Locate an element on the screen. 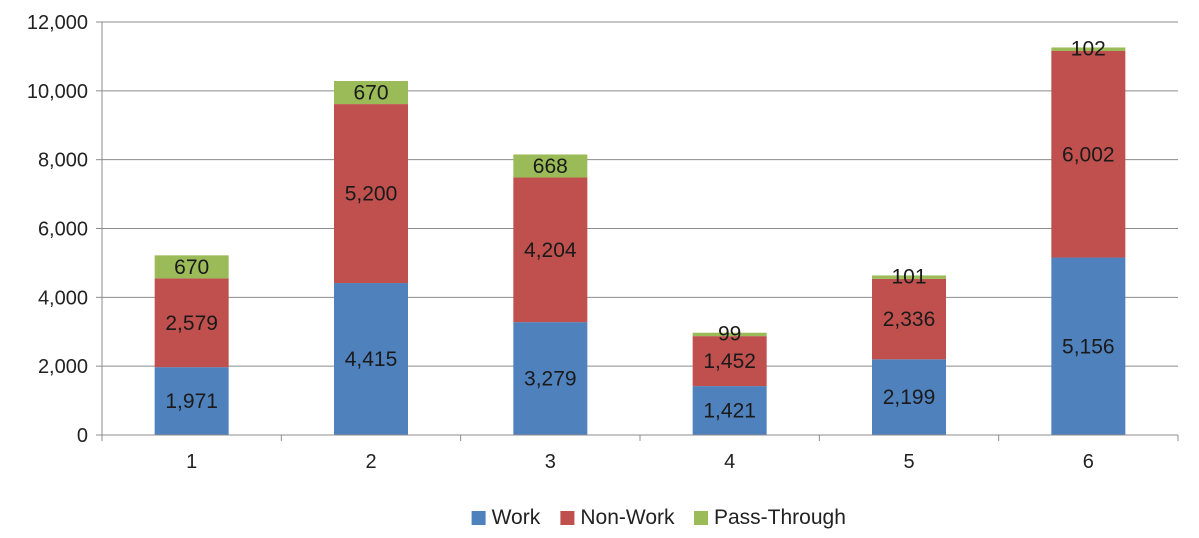 The width and height of the screenshot is (1199, 538). x-tick-label: 3 is located at coordinates (550, 462).